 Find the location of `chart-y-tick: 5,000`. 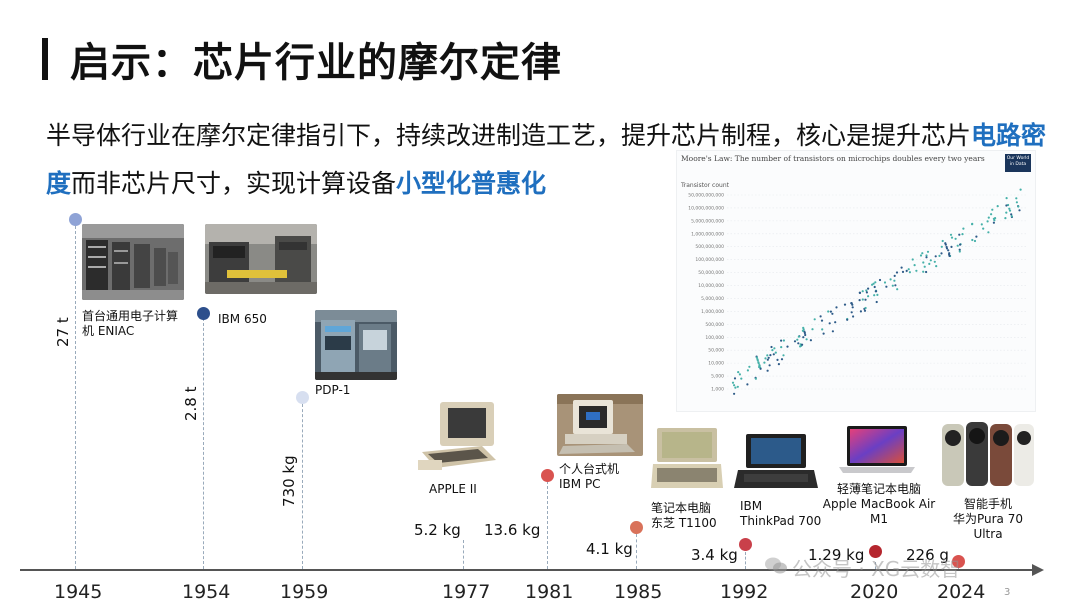

chart-y-tick: 5,000 is located at coordinates (717, 377).